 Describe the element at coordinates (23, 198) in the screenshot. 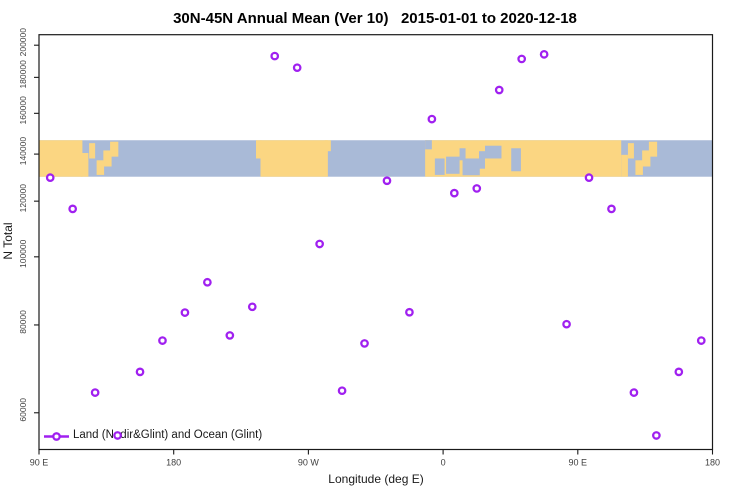

I see `y-tick-label: 120000` at that location.